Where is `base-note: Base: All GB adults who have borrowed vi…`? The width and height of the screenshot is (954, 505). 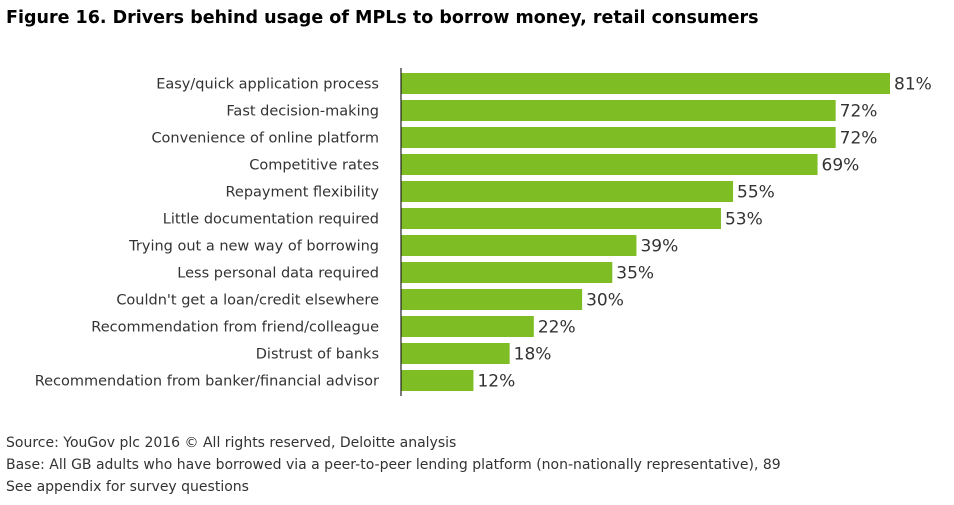 base-note: Base: All GB adults who have borrowed vi… is located at coordinates (393, 465).